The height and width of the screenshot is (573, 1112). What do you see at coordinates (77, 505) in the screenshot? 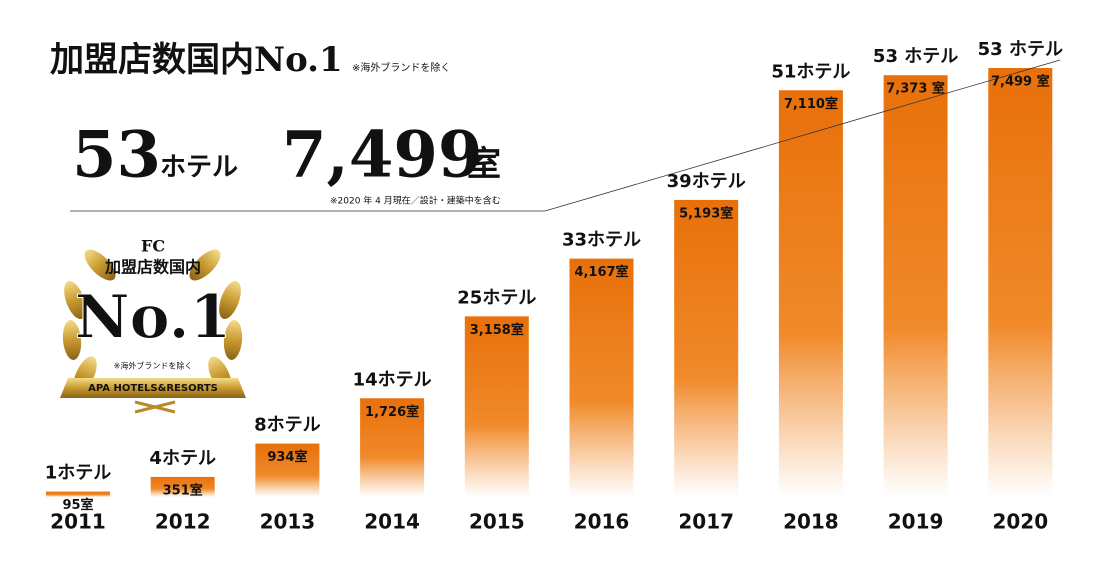
I see `value-label: 95室` at bounding box center [77, 505].